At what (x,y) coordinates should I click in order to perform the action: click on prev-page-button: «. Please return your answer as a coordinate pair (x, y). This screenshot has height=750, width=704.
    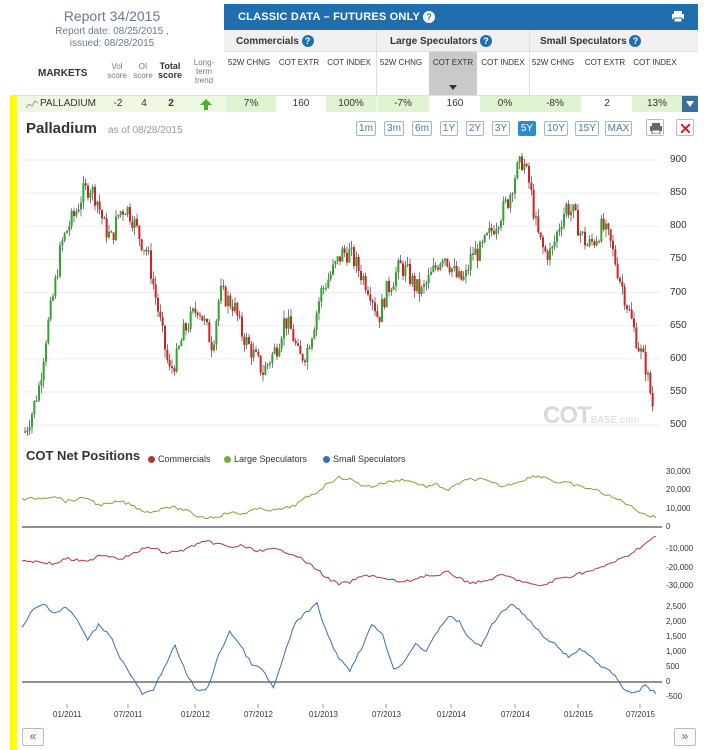
    Looking at the image, I should click on (33, 737).